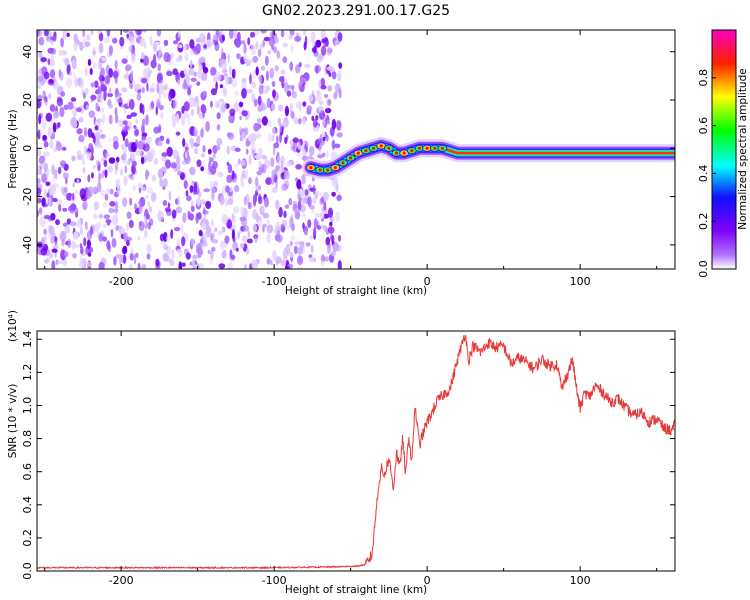  What do you see at coordinates (27, 472) in the screenshot?
I see `y-tick-label: 0.6` at bounding box center [27, 472].